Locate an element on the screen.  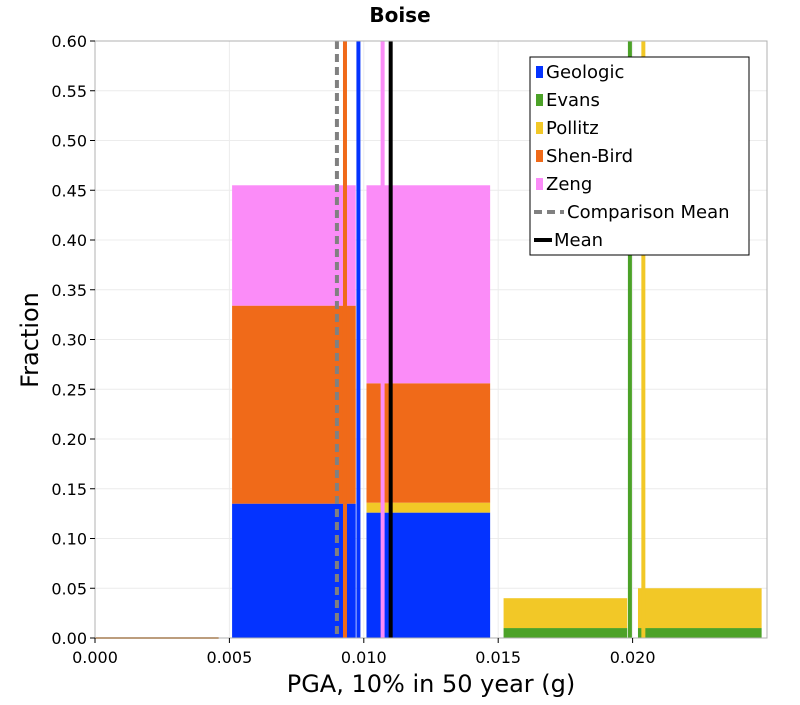
legend-swatch-geologic is located at coordinates (539, 72).